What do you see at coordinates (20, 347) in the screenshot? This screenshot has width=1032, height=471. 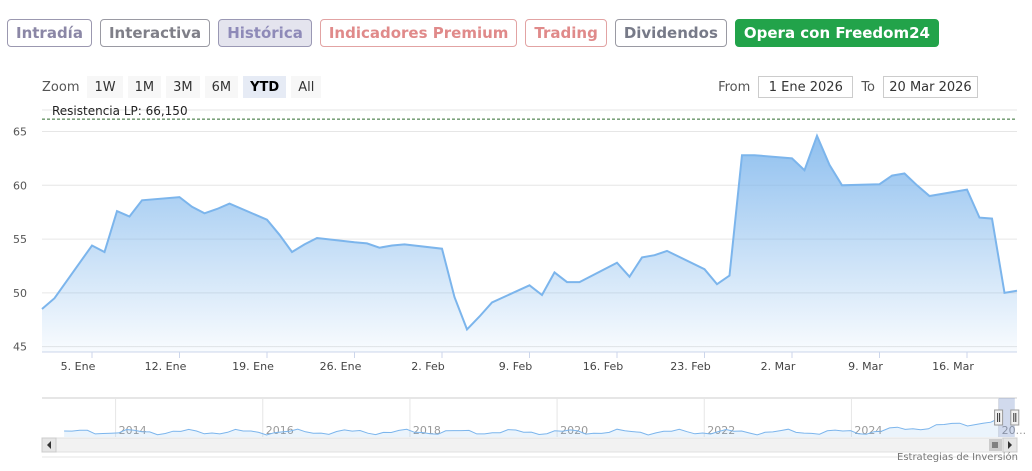 I see `y-tick-label: 45` at bounding box center [20, 347].